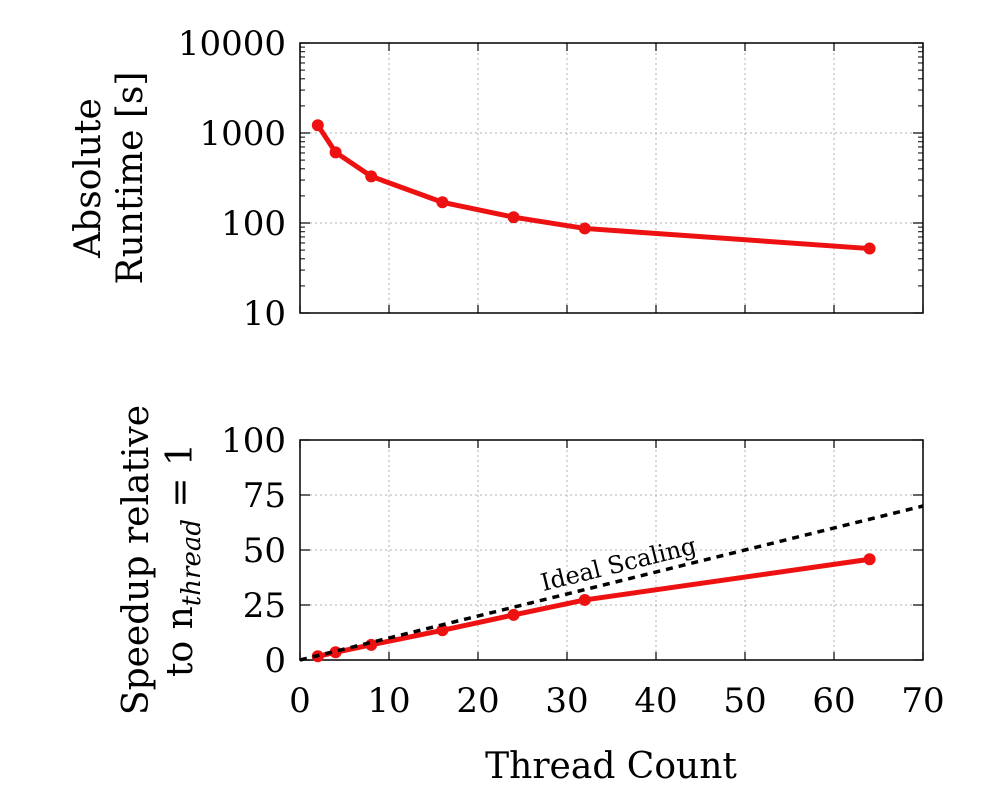  What do you see at coordinates (180, 641) in the screenshot?
I see `speedup-ylabel-to-n: to n` at bounding box center [180, 641].